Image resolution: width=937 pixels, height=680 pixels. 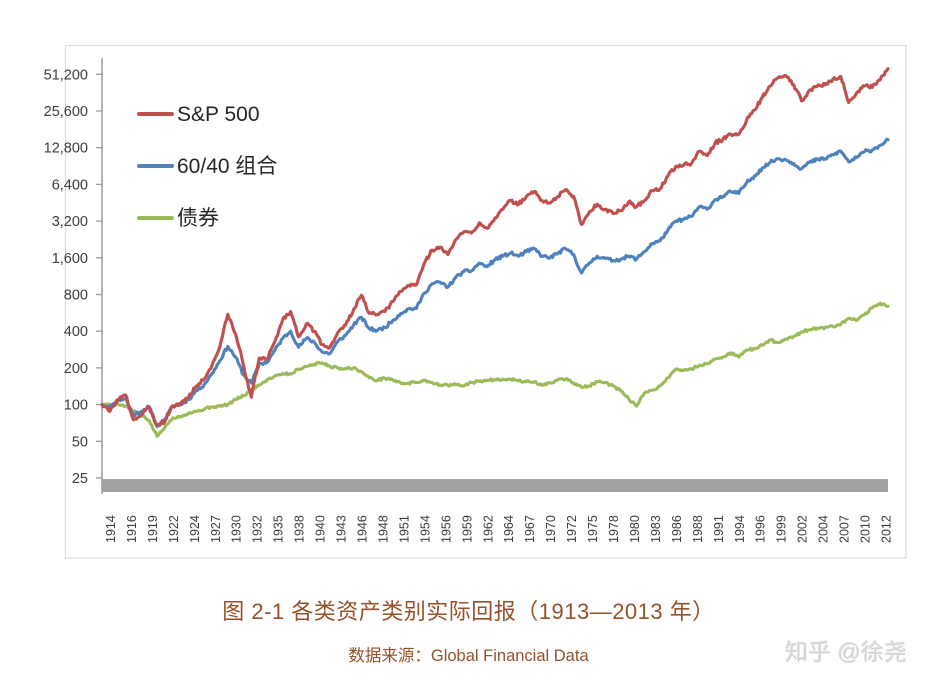 What do you see at coordinates (66, 75) in the screenshot?
I see `y-tick-label: 51,200` at bounding box center [66, 75].